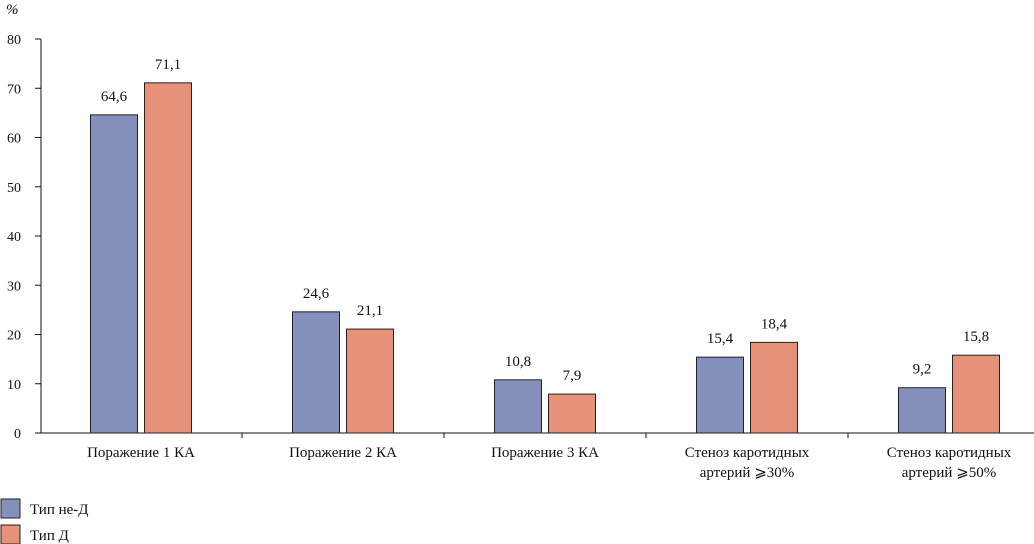 The width and height of the screenshot is (1034, 544). I want to click on data-label: 7,9, so click(572, 376).